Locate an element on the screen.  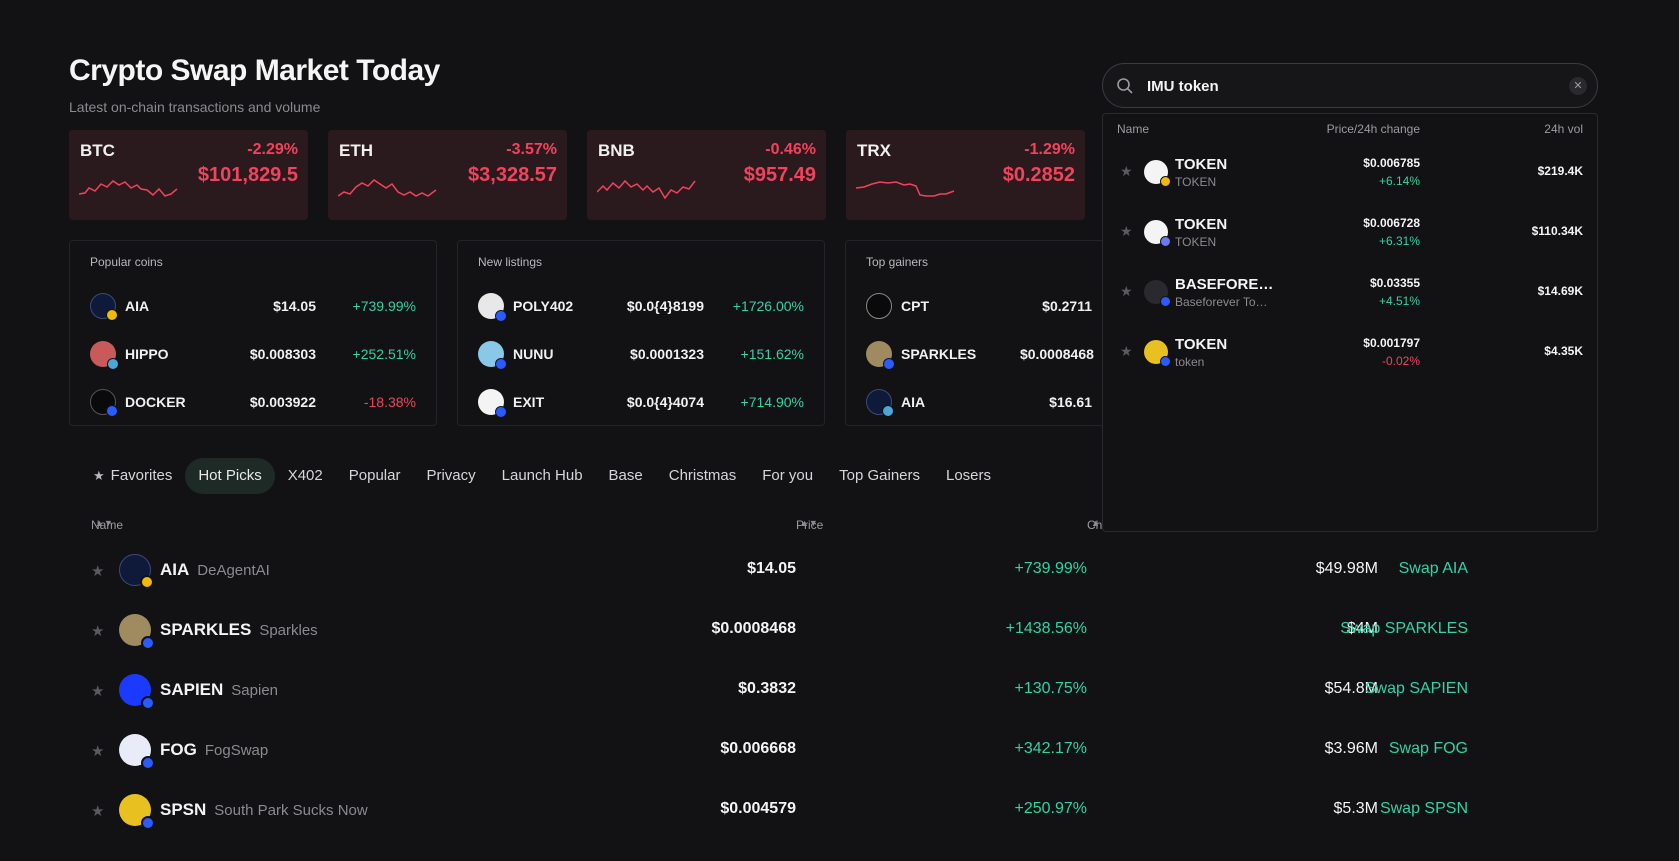
tab-base: Base is located at coordinates (625, 475).